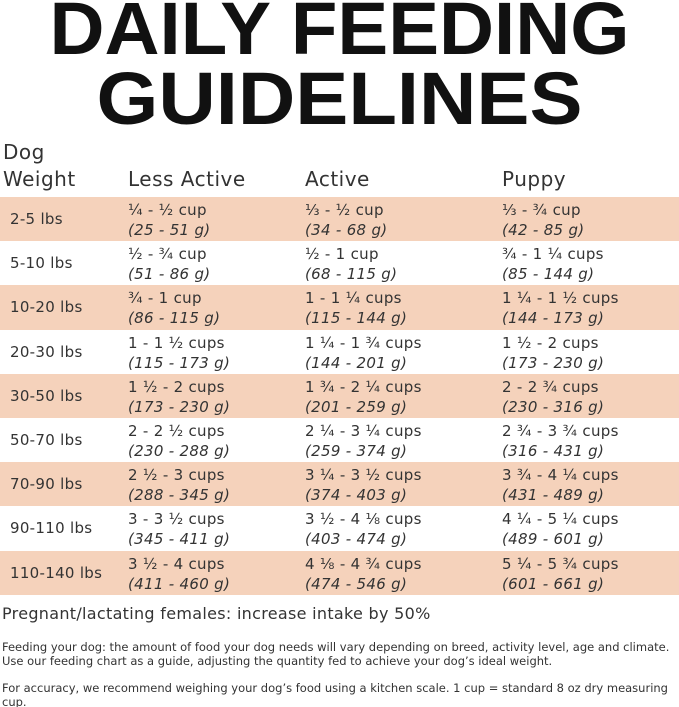 The image size is (679, 707). Describe the element at coordinates (363, 441) in the screenshot. I see `amount-cell: 2 ¼ - 3 ¼ cups (259 - 374 g)` at that location.